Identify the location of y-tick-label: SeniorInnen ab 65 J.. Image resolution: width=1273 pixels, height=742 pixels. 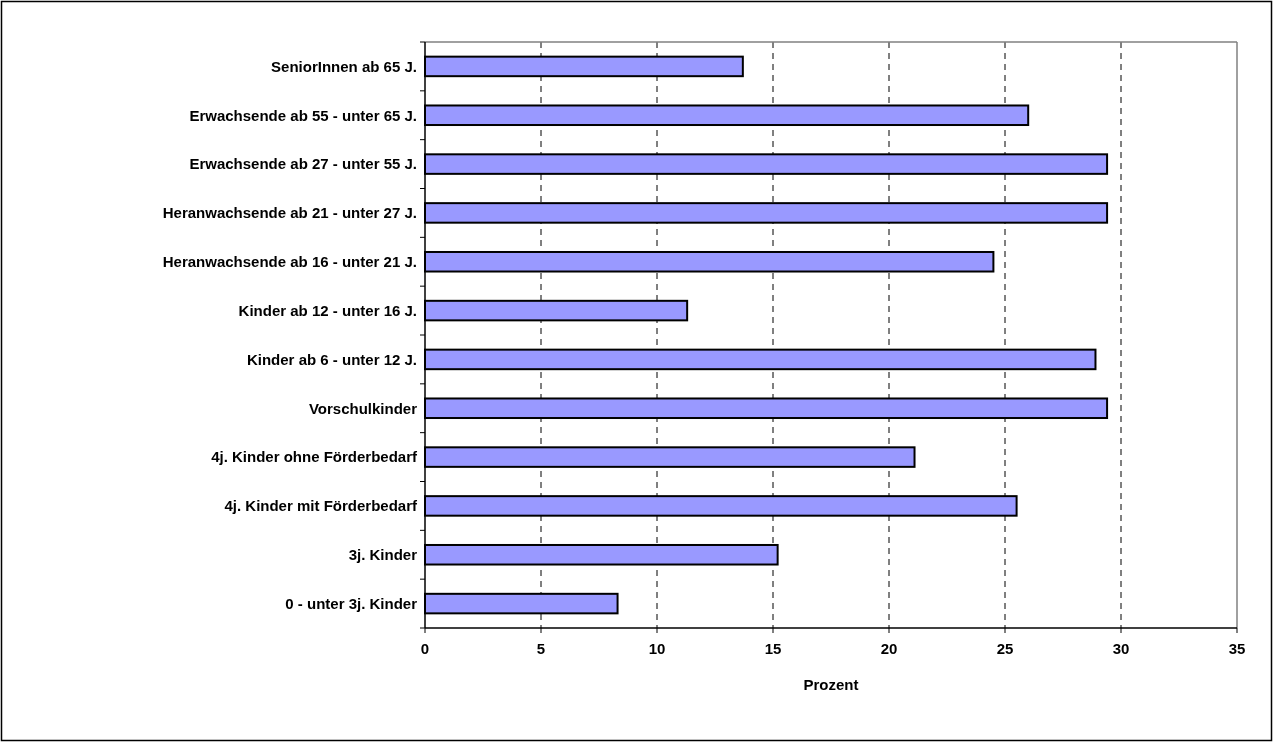
(344, 66).